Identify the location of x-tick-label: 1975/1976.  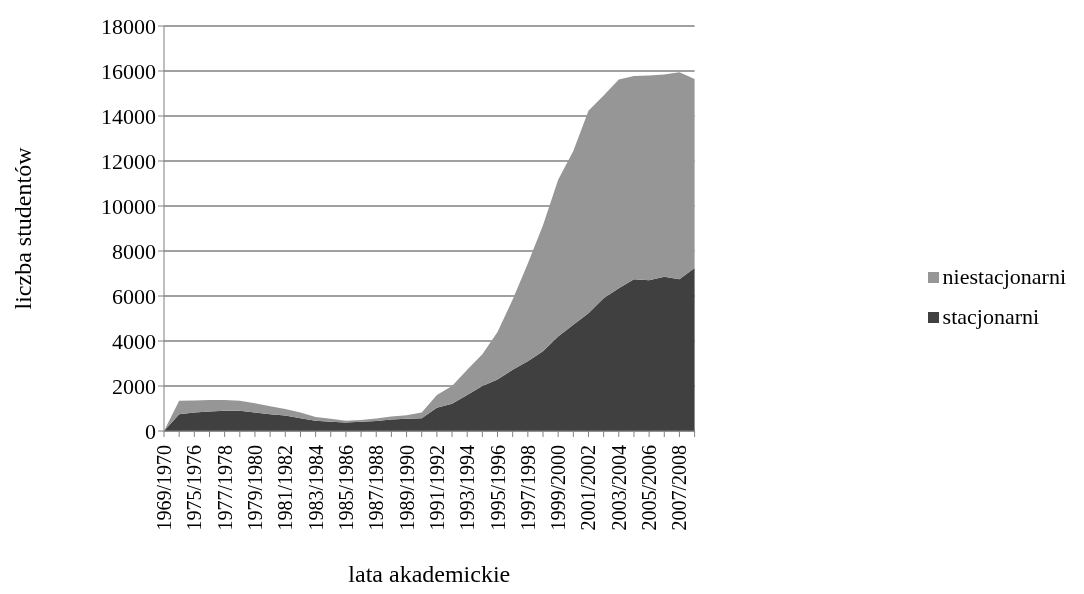
(194, 488).